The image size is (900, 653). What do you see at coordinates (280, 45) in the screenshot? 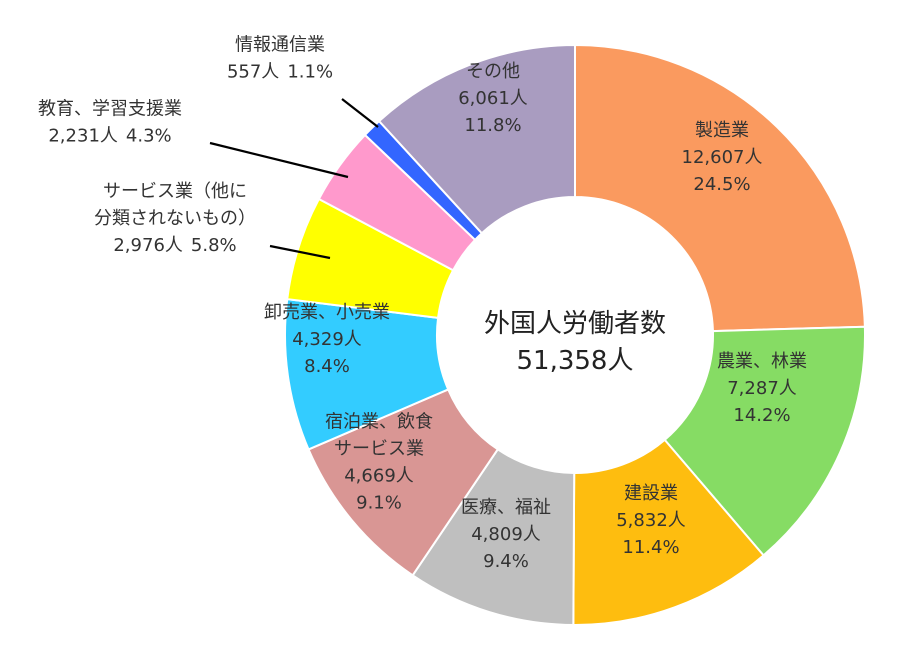
I see `slice-label-line: 情報通信業` at bounding box center [280, 45].